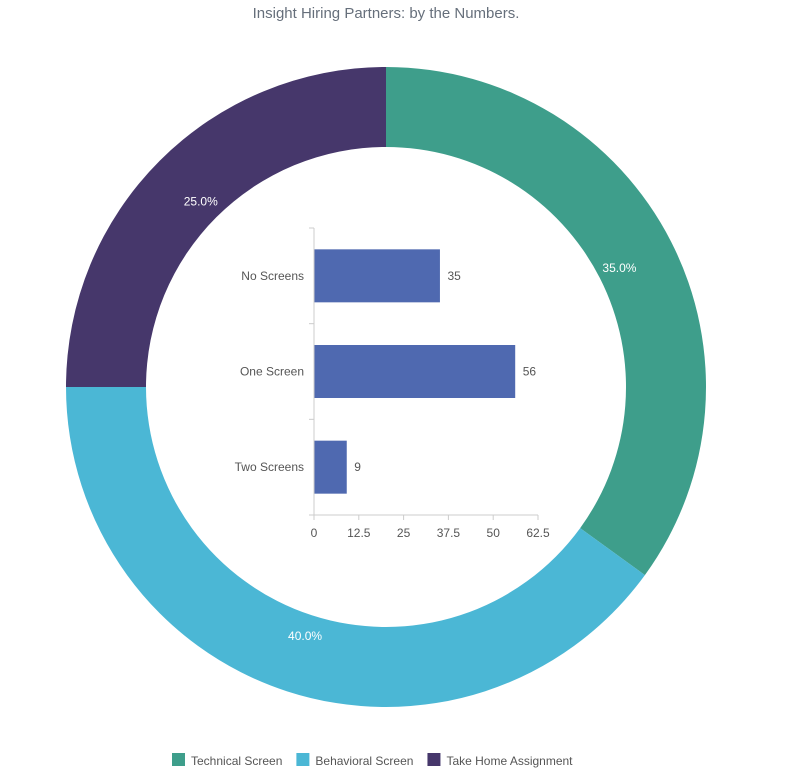 The image size is (800, 780). I want to click on bar-category-label: No Screens, so click(272, 276).